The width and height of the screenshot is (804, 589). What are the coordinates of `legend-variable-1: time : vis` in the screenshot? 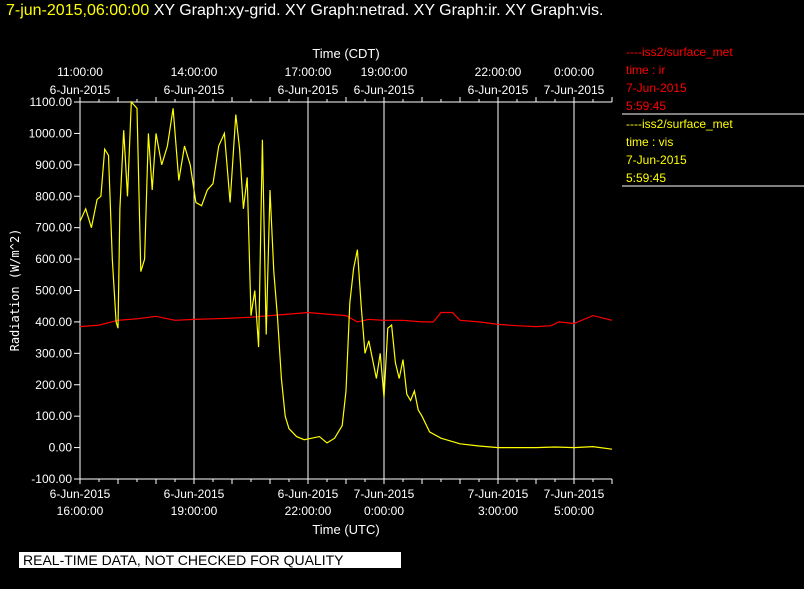 It's located at (649, 142).